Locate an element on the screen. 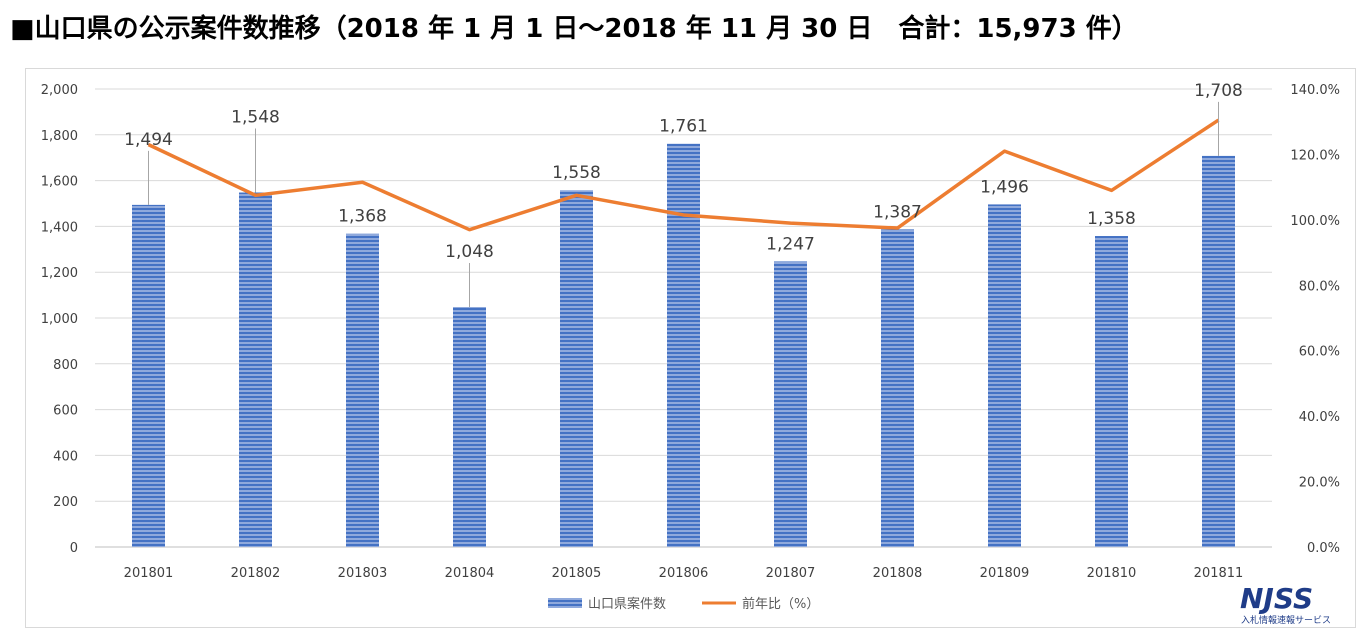 This screenshot has height=638, width=1370. right-axis-tick-label: 0.0% is located at coordinates (1323, 548).